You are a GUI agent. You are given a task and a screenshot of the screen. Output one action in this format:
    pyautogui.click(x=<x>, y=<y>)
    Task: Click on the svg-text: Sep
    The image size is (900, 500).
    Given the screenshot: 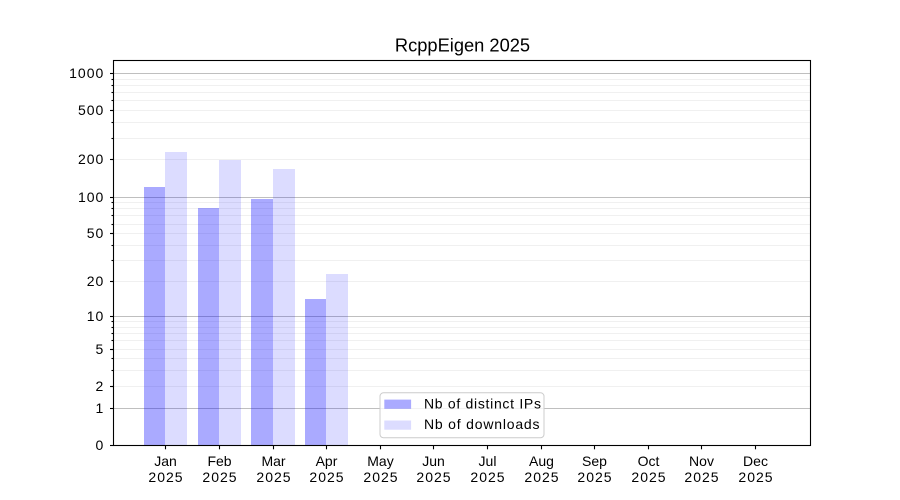 What is the action you would take?
    pyautogui.click(x=594, y=461)
    